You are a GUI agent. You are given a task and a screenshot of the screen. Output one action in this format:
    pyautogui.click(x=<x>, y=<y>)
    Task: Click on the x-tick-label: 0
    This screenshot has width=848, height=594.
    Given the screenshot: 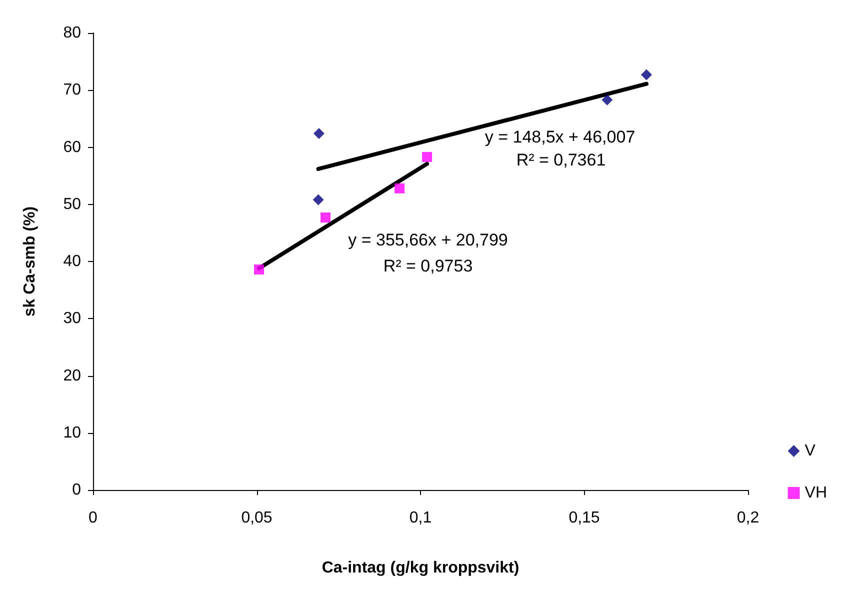 What is the action you would take?
    pyautogui.click(x=93, y=518)
    